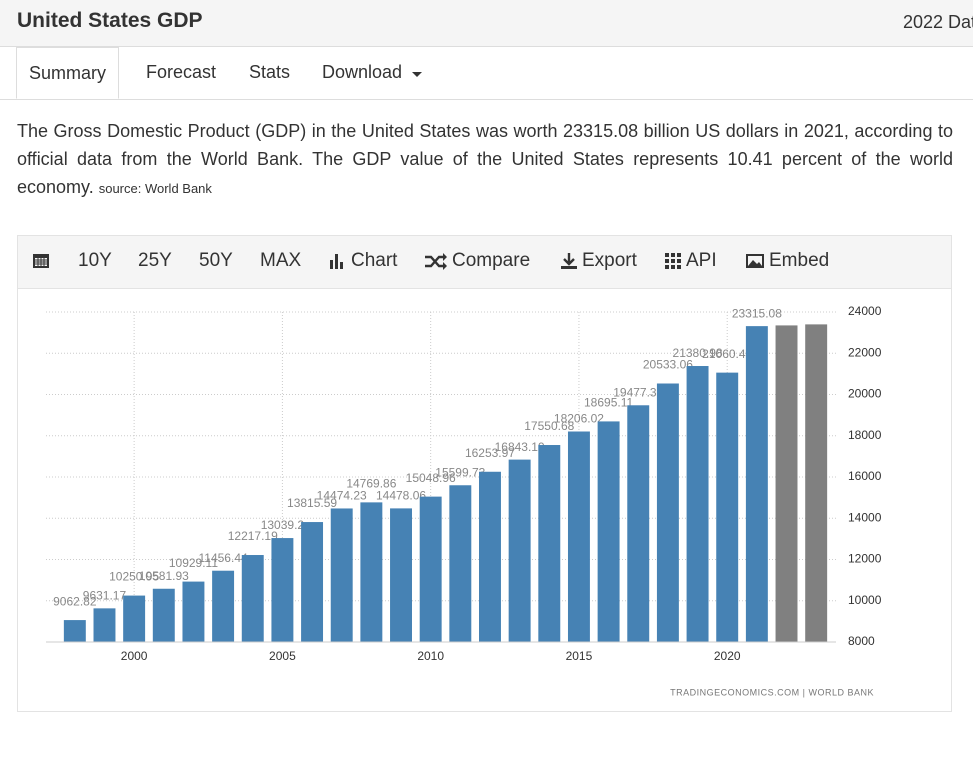 Image resolution: width=973 pixels, height=773 pixels. Describe the element at coordinates (41, 260) in the screenshot. I see `calendar-icon` at that location.